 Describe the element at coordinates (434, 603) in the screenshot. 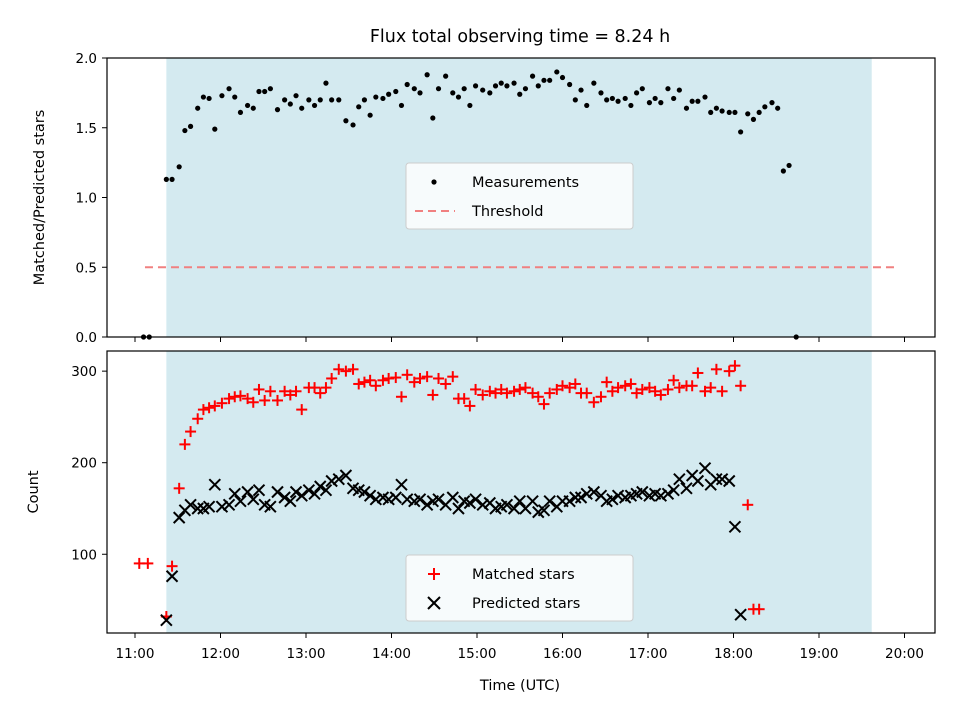

I see `legend-predicted-marker` at that location.